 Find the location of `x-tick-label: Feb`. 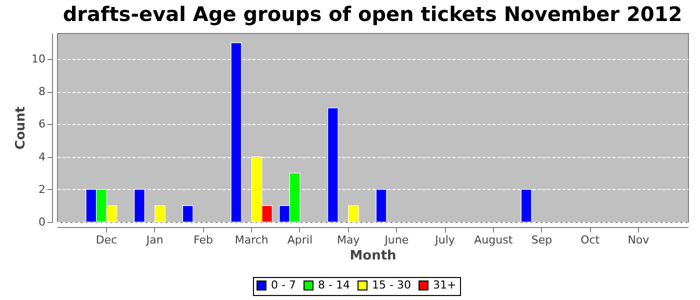

x-tick-label: Feb is located at coordinates (204, 240).